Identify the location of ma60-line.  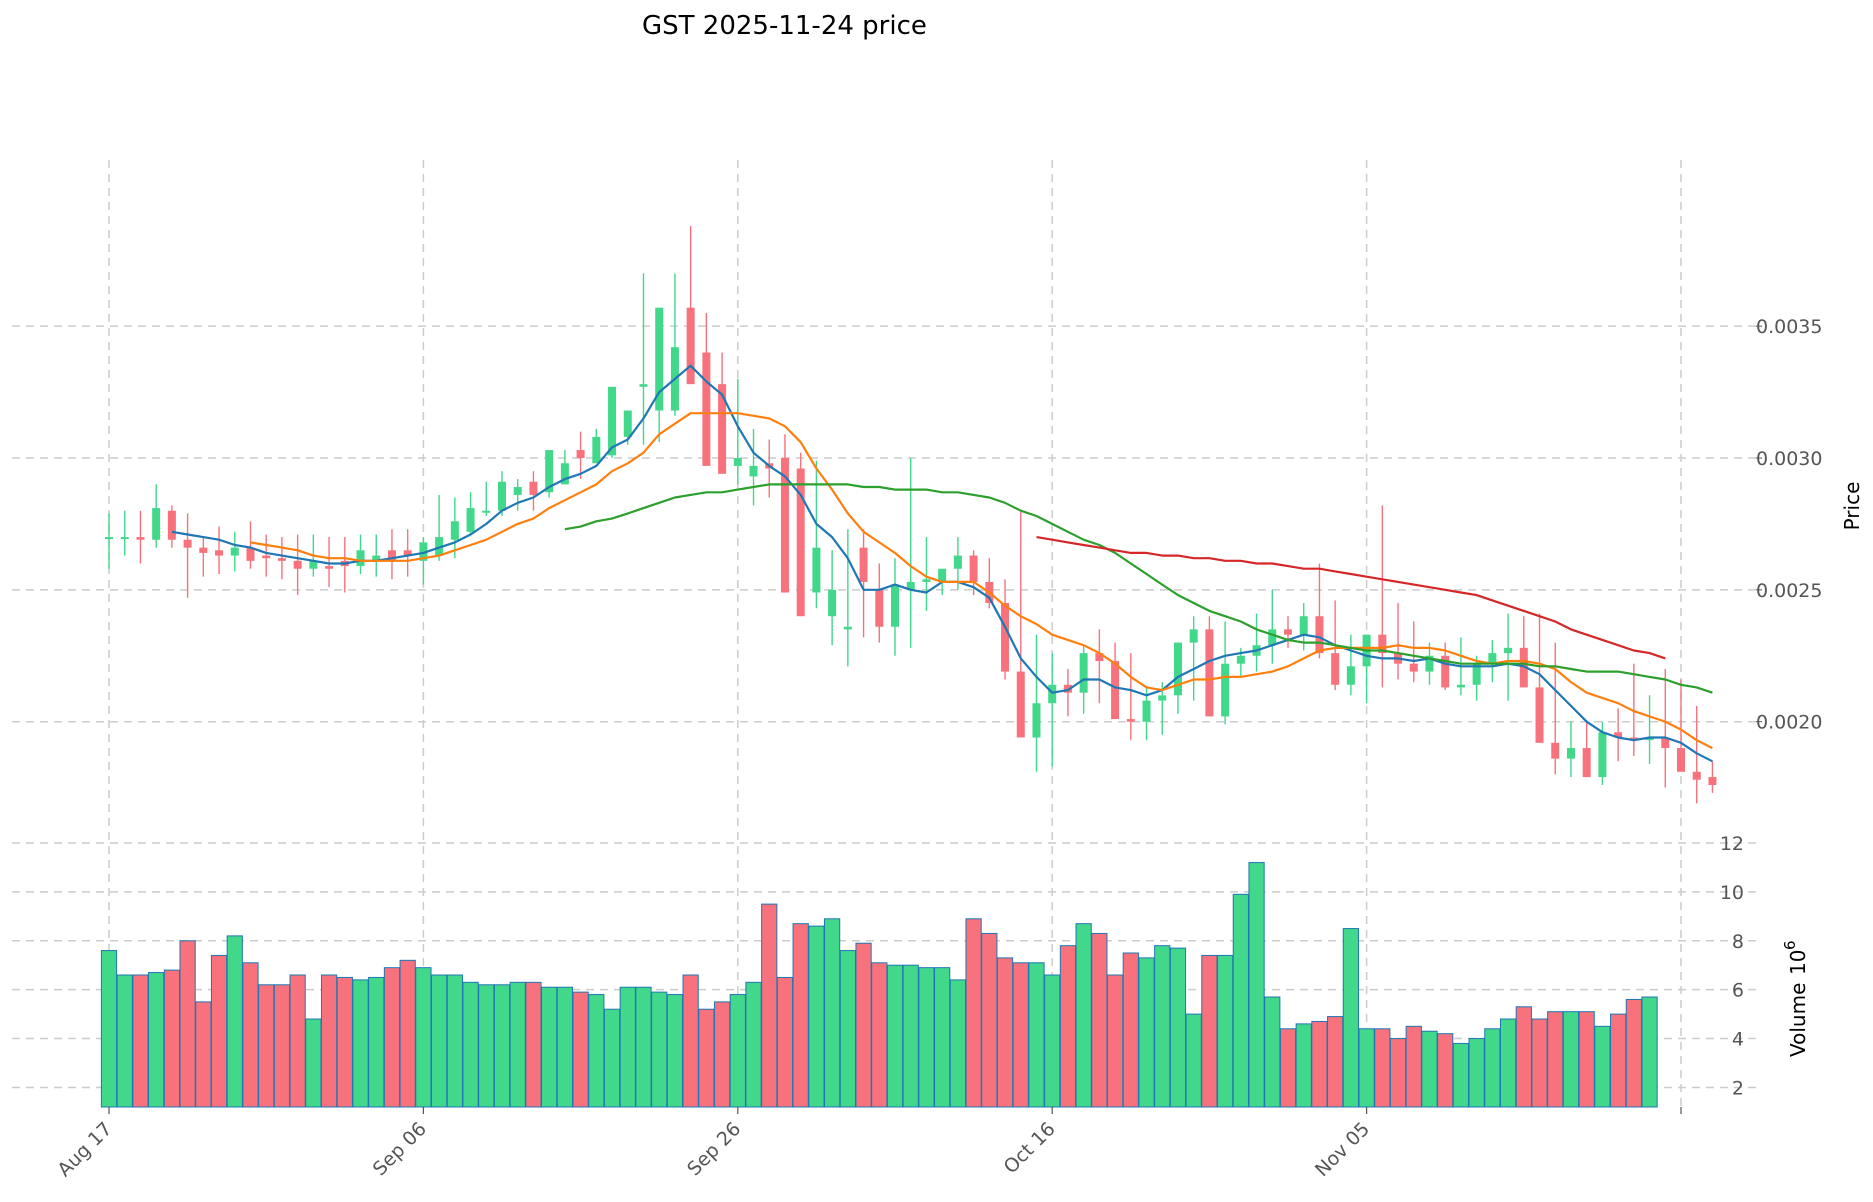
(1351, 598).